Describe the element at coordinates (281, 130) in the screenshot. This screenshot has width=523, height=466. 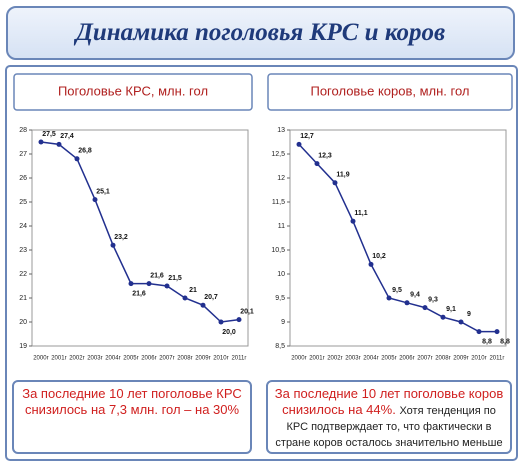
I see `y-tick-label: 13` at that location.